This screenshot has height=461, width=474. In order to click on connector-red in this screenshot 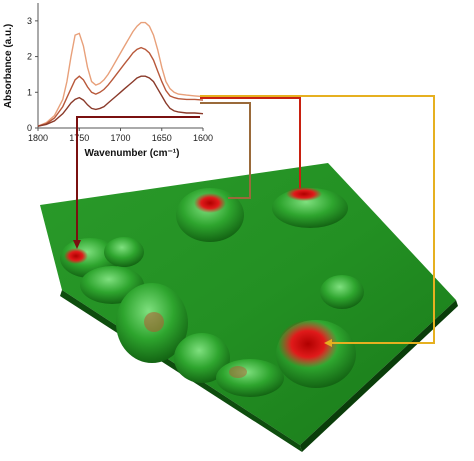, I will do `click(250, 142)`.